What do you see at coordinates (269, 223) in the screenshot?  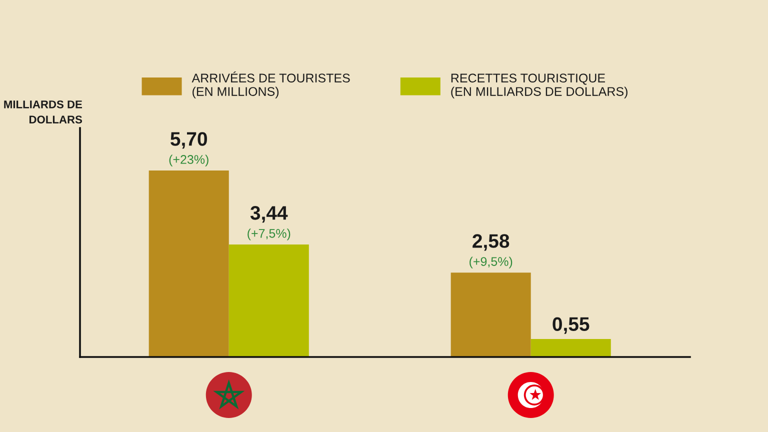 I see `data-label: 3,44 (+7,5%)` at bounding box center [269, 223].